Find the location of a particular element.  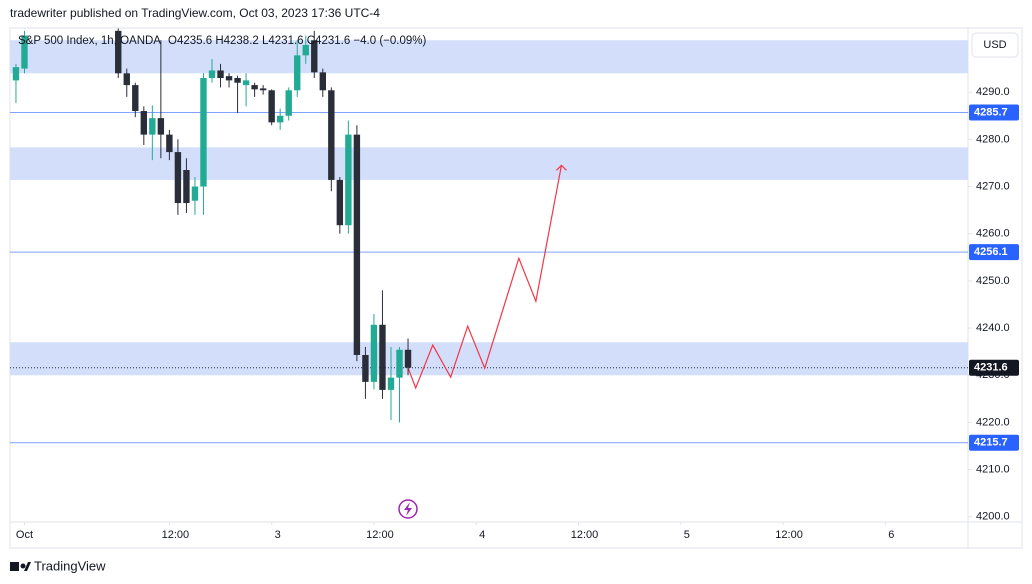

y-tick-label: 4220.0 is located at coordinates (993, 422).